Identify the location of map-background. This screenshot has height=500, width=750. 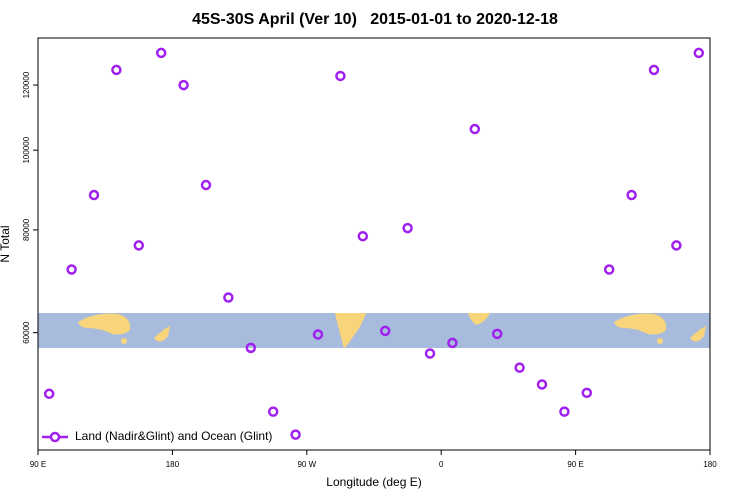
(374, 330).